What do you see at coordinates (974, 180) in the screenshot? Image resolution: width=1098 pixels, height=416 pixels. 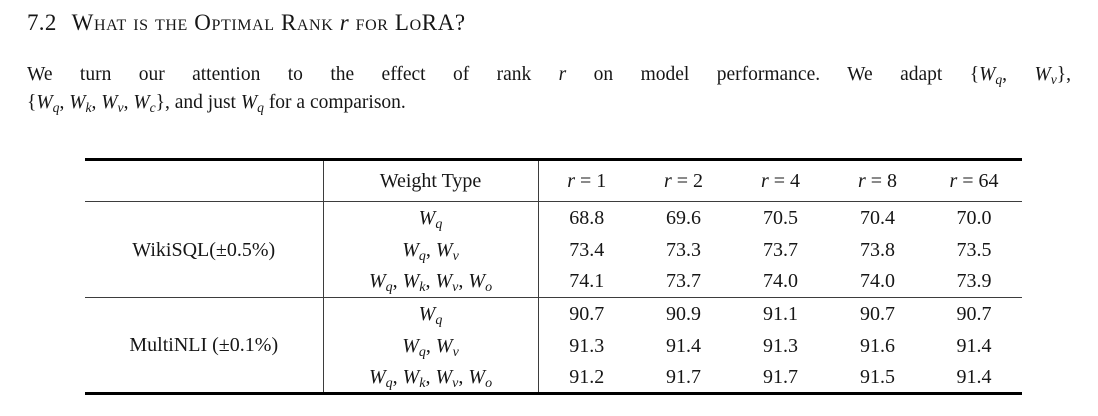 I see `header-rank-r64: r = 64` at bounding box center [974, 180].